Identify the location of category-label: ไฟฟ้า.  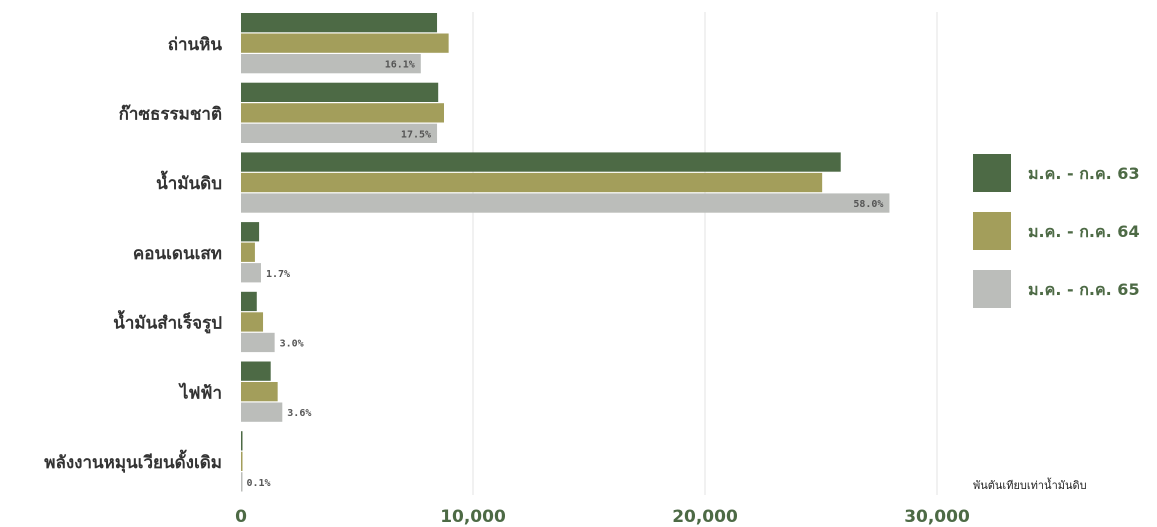
(200, 392).